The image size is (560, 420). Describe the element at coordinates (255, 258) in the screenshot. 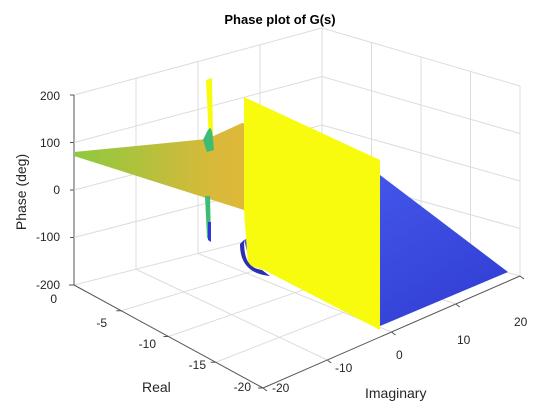

I see `surface-wall-shadow` at that location.